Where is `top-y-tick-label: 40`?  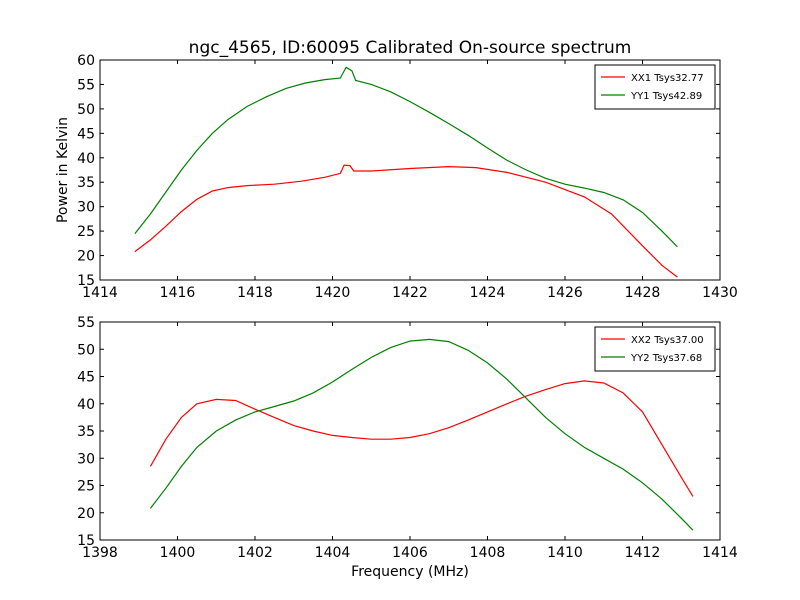
top-y-tick-label: 40 is located at coordinates (86, 159).